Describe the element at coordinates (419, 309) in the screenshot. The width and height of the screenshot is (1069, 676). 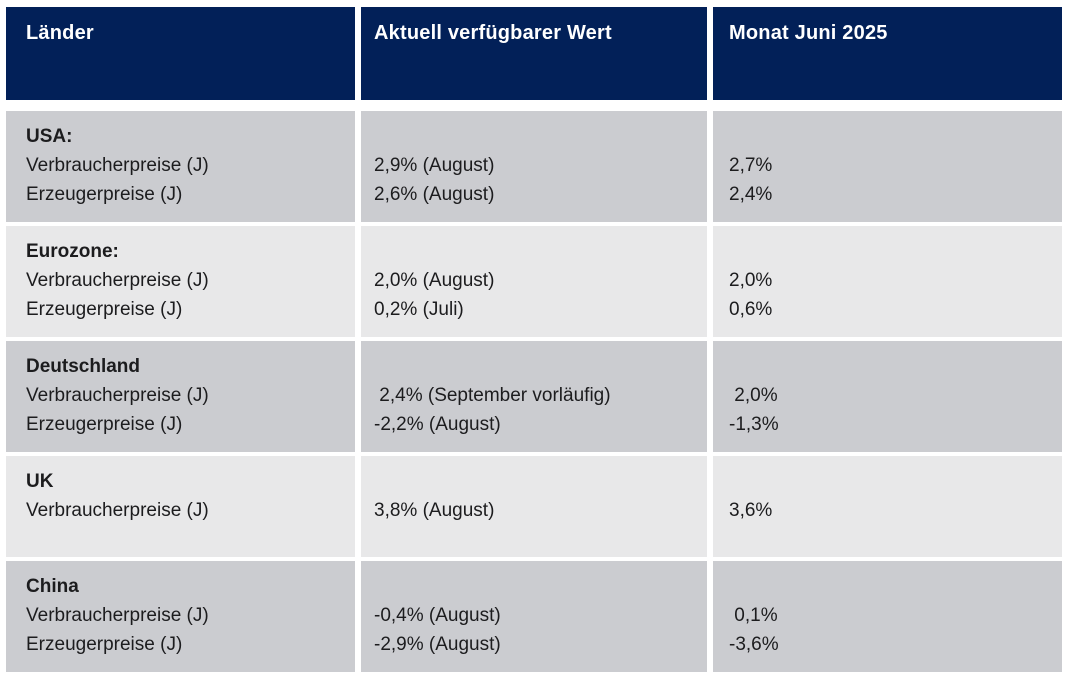
I see `current-value: 0,2% (Juli)` at that location.